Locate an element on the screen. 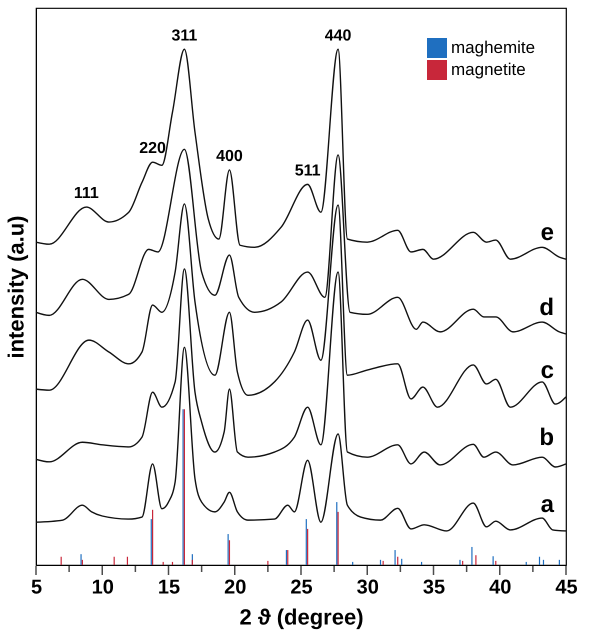 This screenshot has width=592, height=633. annotation: 311 is located at coordinates (184, 35).